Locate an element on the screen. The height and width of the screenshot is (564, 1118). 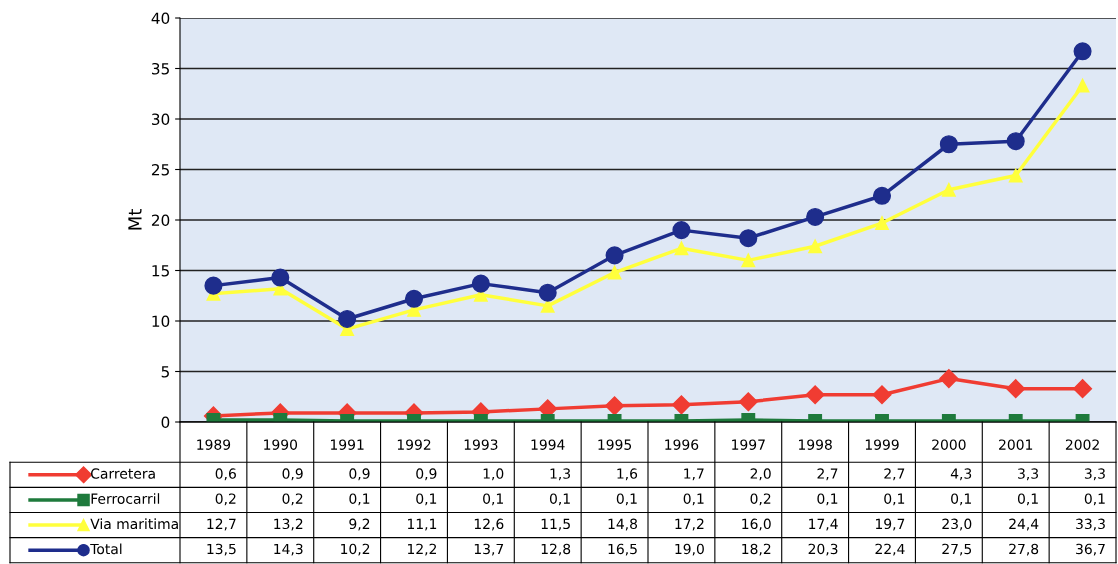
data-label: 1,7 is located at coordinates (694, 474).